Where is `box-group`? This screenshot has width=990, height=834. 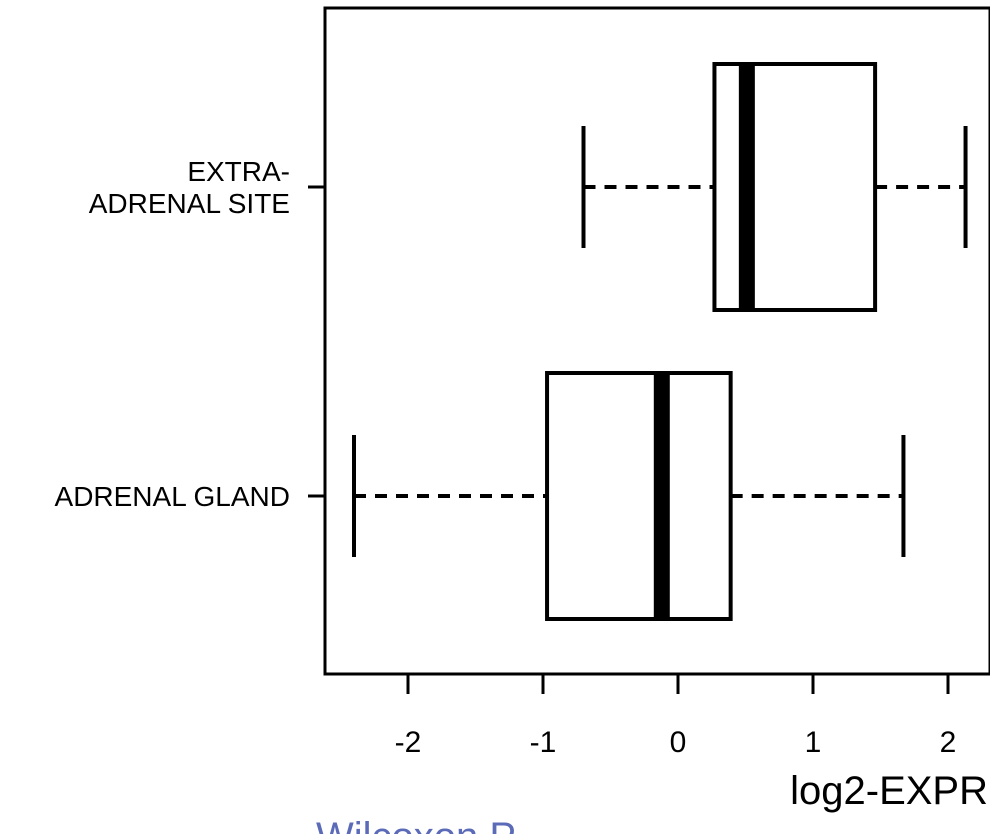 box-group is located at coordinates (774, 187).